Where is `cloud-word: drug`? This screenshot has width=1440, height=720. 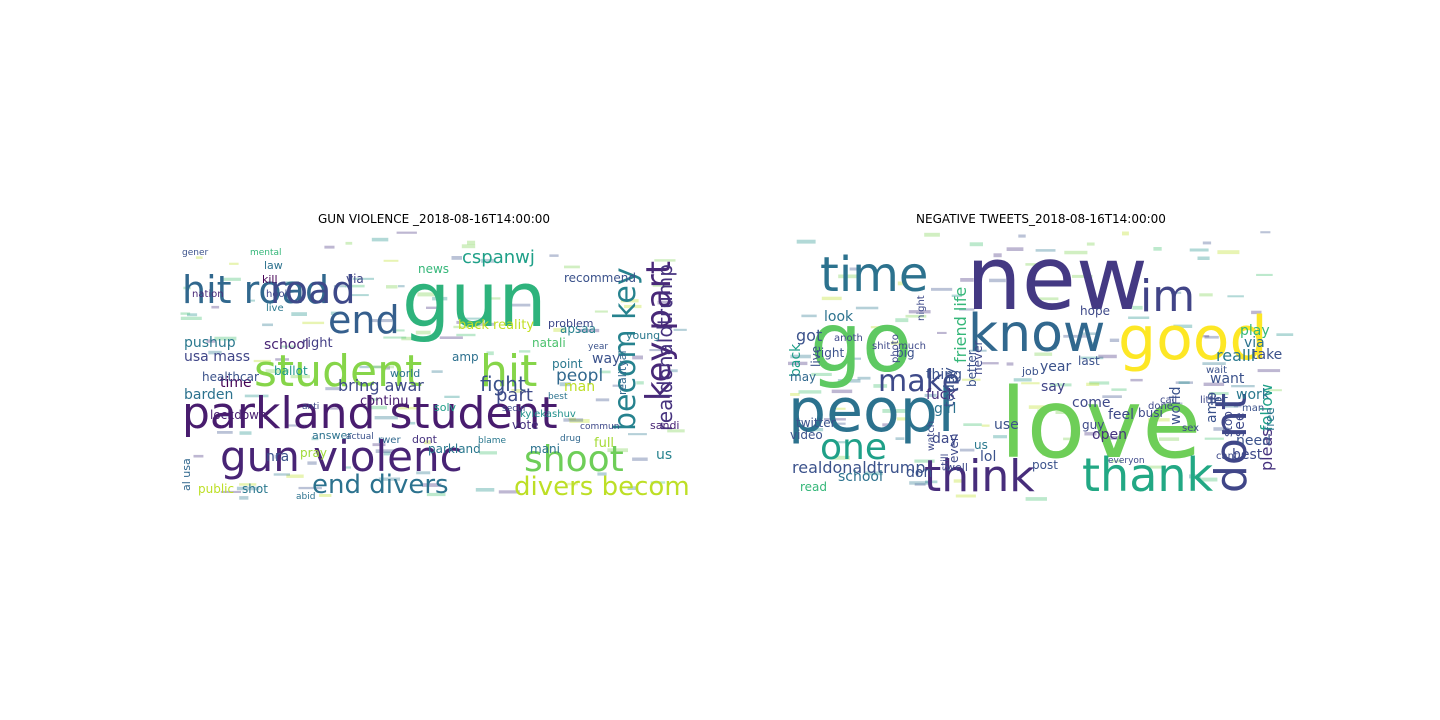 cloud-word: drug is located at coordinates (570, 439).